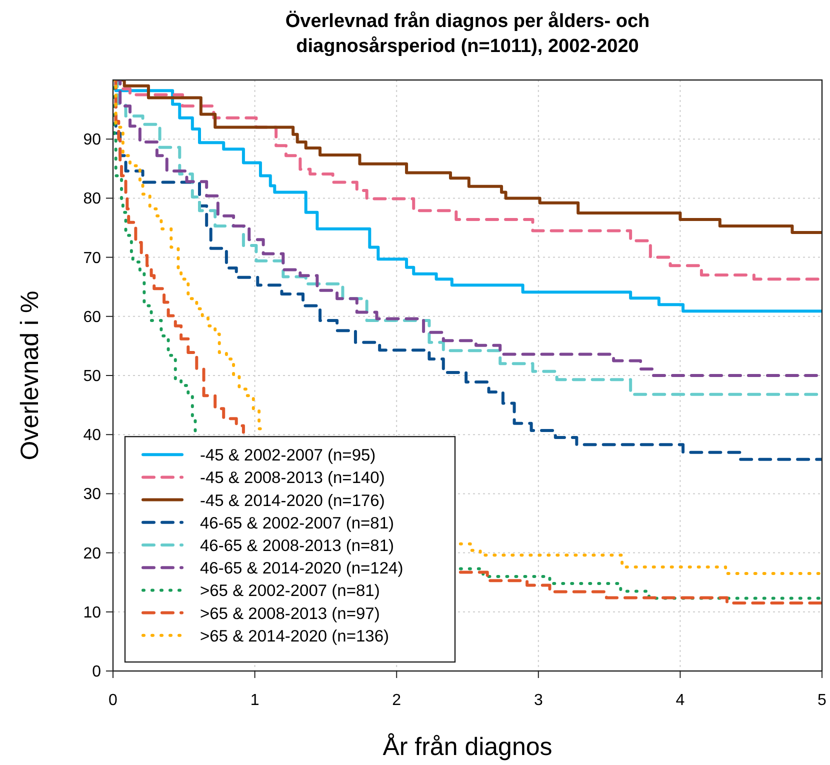 This screenshot has height=765, width=830. What do you see at coordinates (288, 455) in the screenshot?
I see `legend-label: -45 & 2002-2007 (n=95)` at bounding box center [288, 455].